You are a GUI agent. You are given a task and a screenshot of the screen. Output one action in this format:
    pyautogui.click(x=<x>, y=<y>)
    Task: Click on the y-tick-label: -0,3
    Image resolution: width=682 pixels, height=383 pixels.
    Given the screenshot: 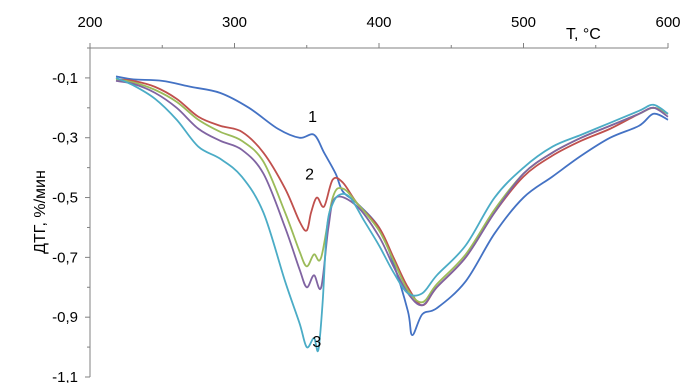 What is the action you would take?
    pyautogui.click(x=65, y=138)
    